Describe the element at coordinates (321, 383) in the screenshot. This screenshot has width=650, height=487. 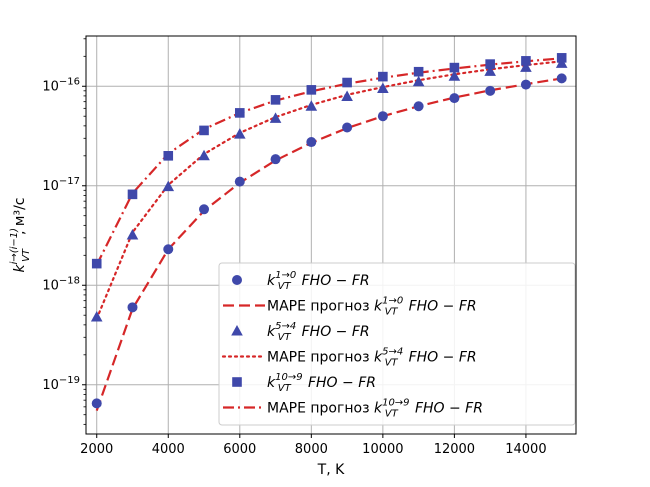
I see `legend-label: k10→9 VT FHO − FR` at that location.